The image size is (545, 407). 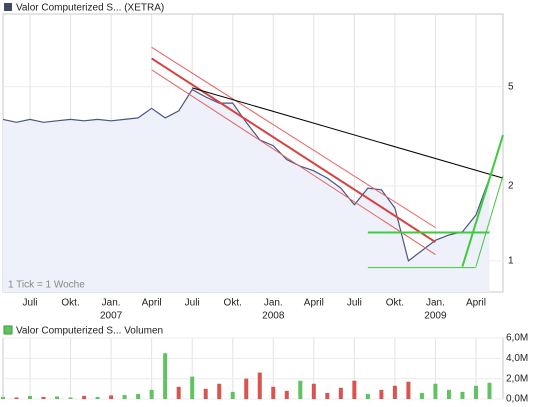 What do you see at coordinates (517, 399) in the screenshot?
I see `y-tick-label: 0,0M` at bounding box center [517, 399].